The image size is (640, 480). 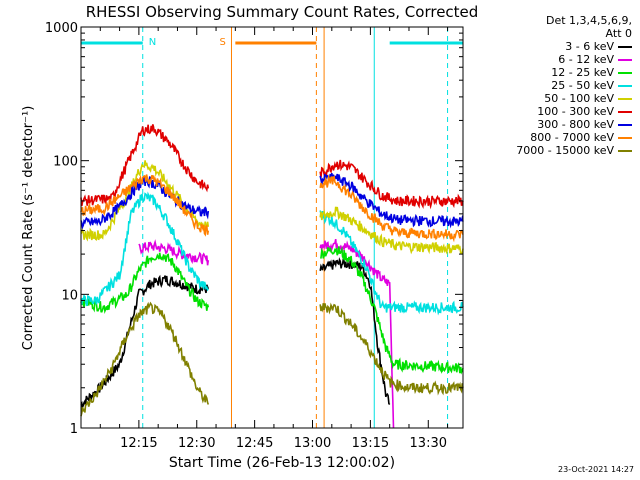 What do you see at coordinates (586, 59) in the screenshot?
I see `legend-label: 6 - 12 keV` at bounding box center [586, 59].